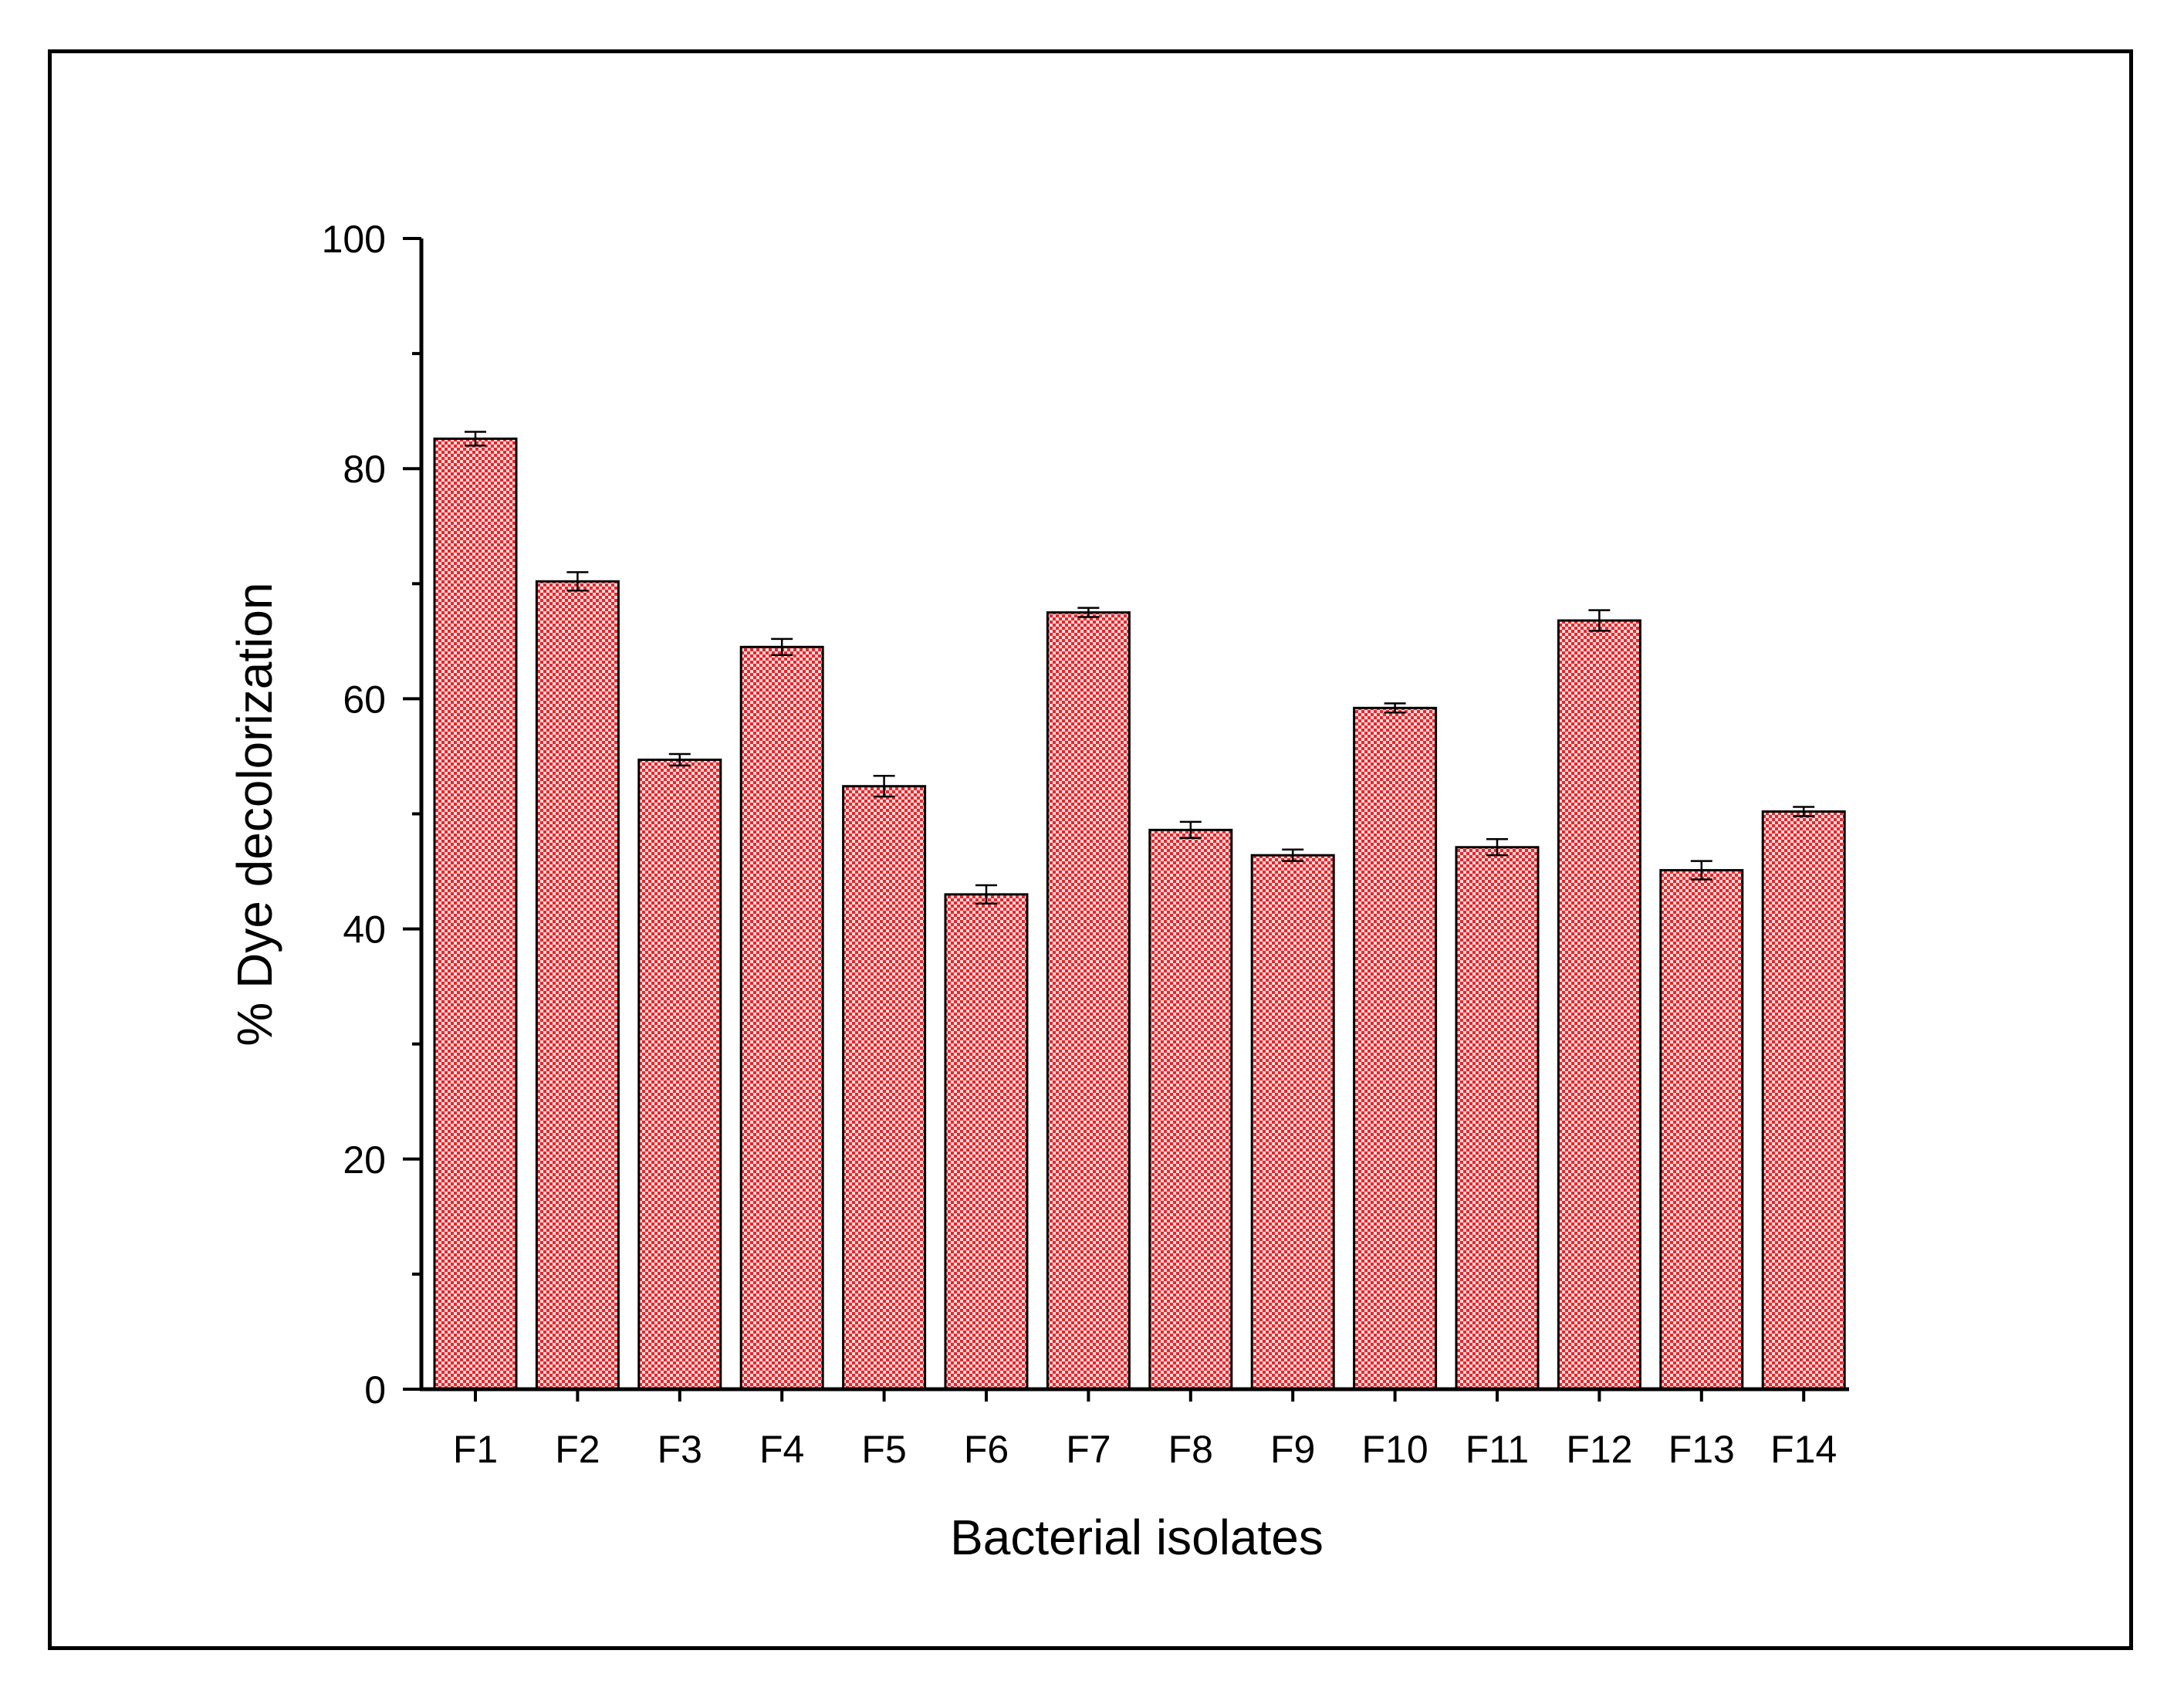 This screenshot has height=1701, width=2184. I want to click on y-tick-label-60: 60, so click(364, 699).